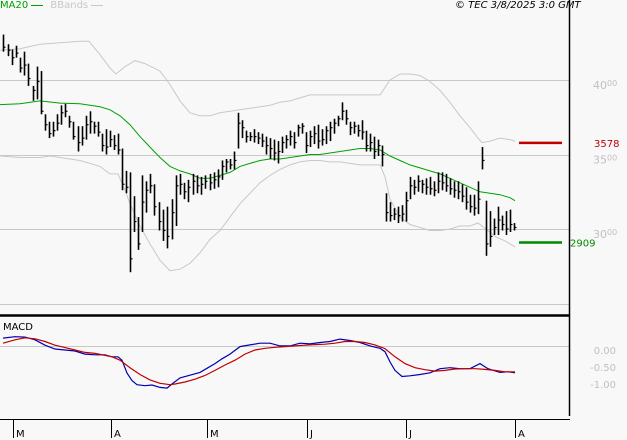 The width and height of the screenshot is (627, 440). I want to click on macd-axis-labels: 0.00 -0.50 -1.00, so click(603, 368).